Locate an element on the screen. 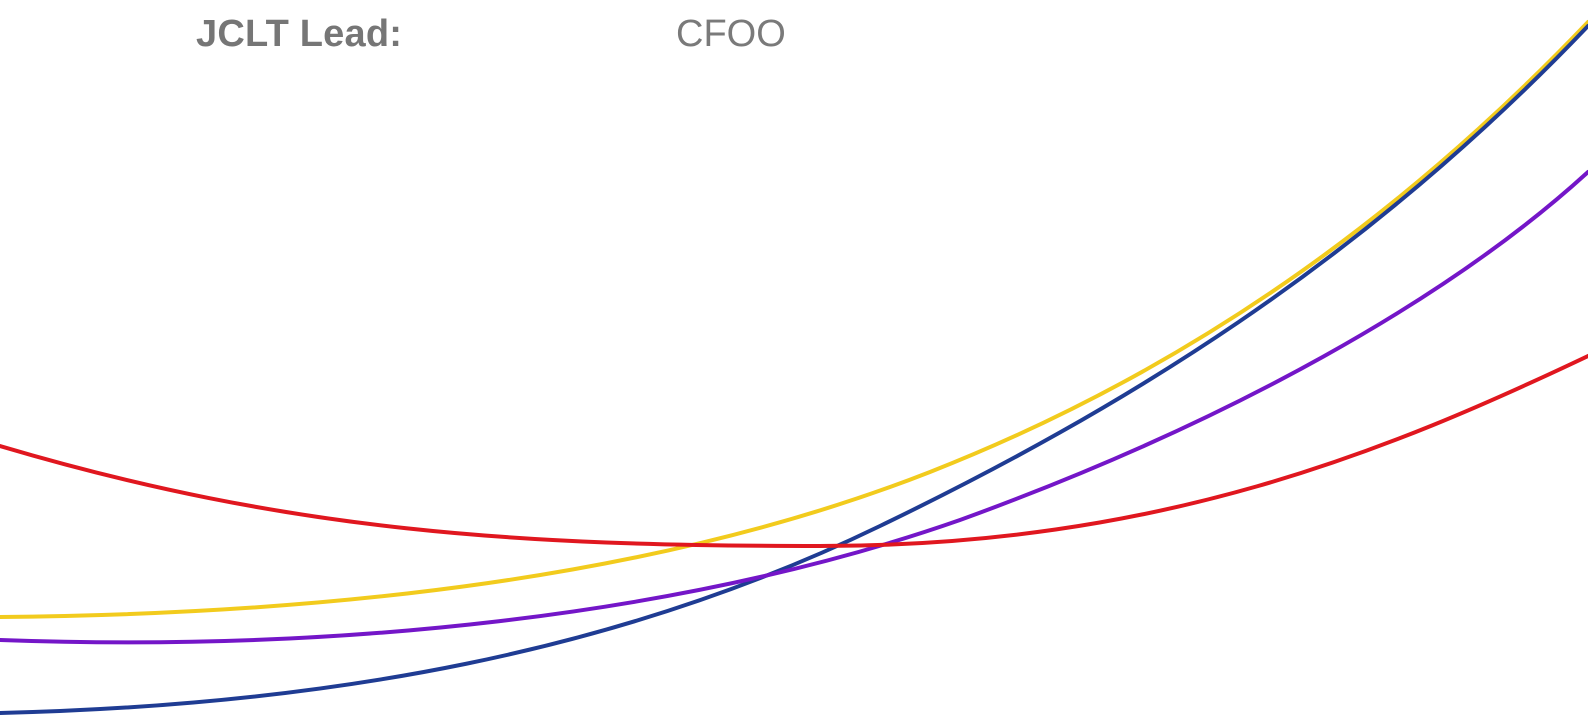  jclt-lead-label: JCLT Lead: is located at coordinates (299, 34).